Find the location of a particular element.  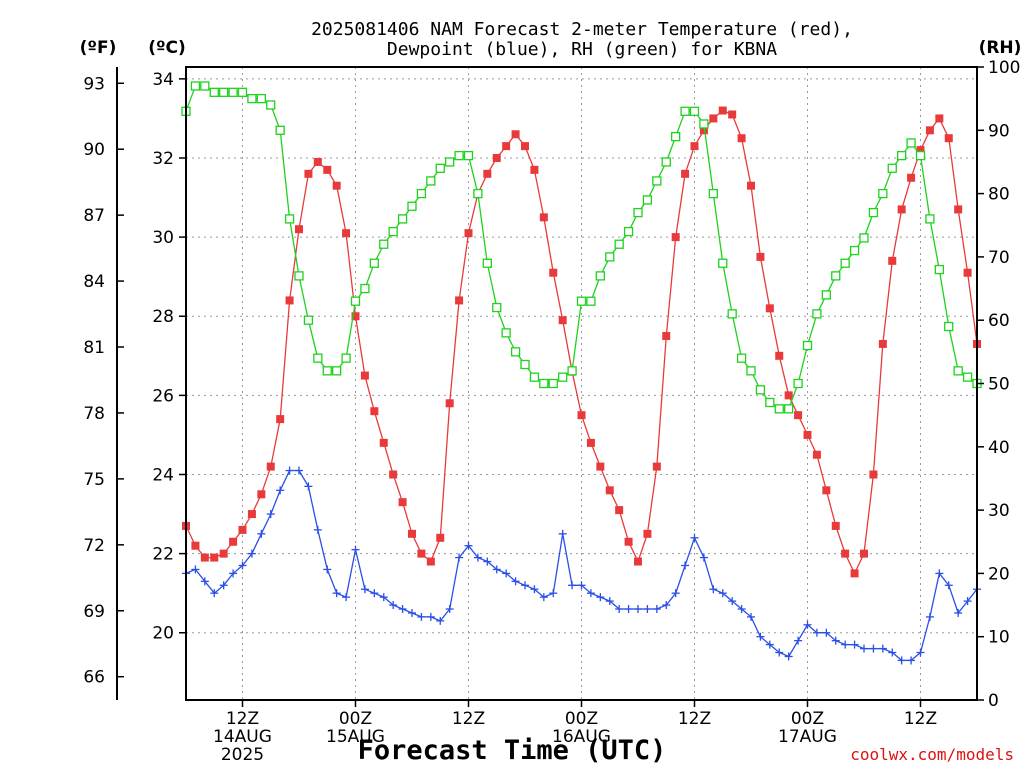

x-tick-label: 16AUG is located at coordinates (581, 737).